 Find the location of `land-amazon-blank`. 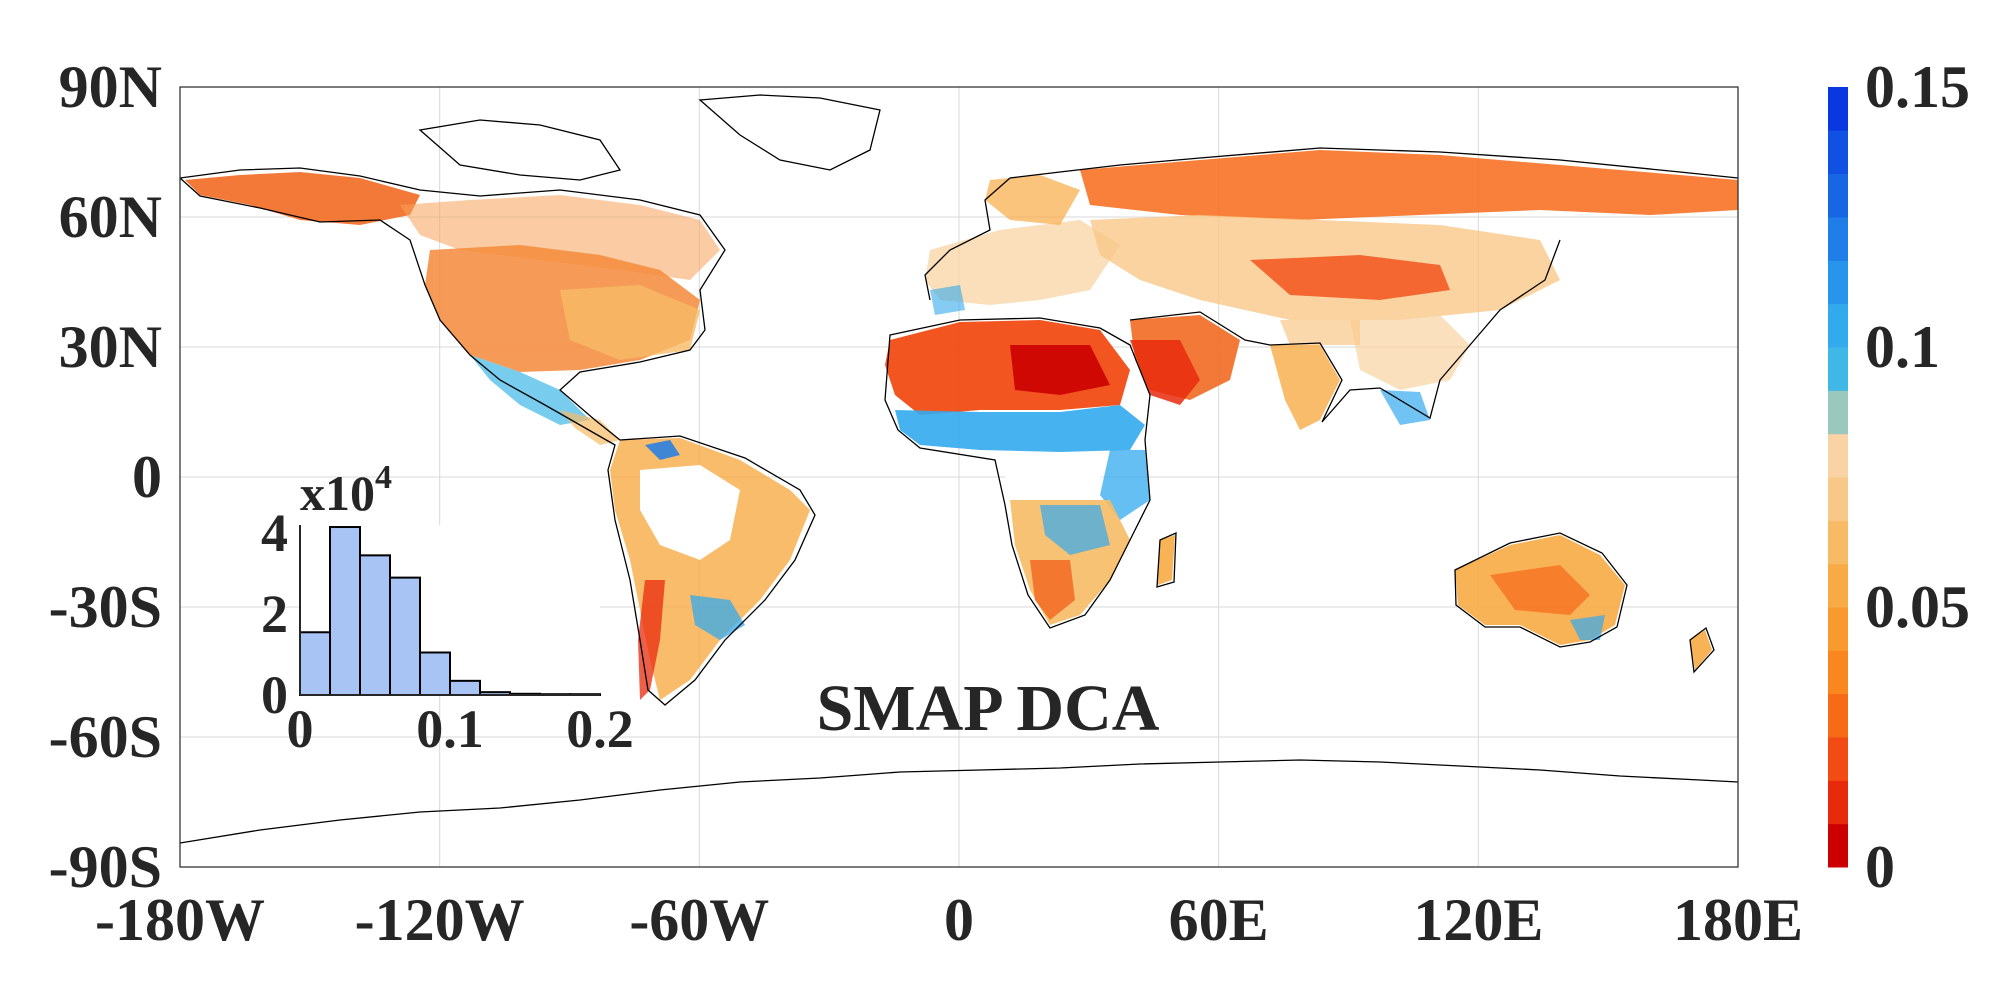

land-amazon-blank is located at coordinates (690, 512).